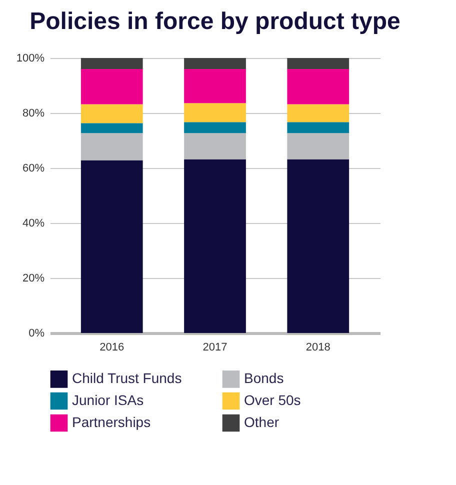 The width and height of the screenshot is (456, 485). I want to click on y-tick-label: 100%, so click(30, 58).